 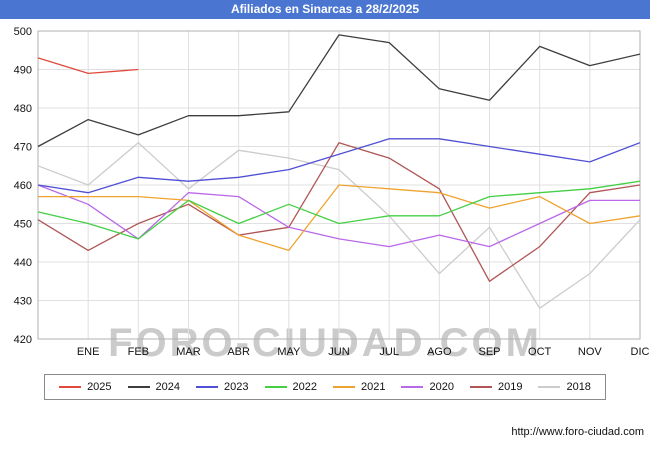 I want to click on series-line-2025, so click(x=88, y=66).